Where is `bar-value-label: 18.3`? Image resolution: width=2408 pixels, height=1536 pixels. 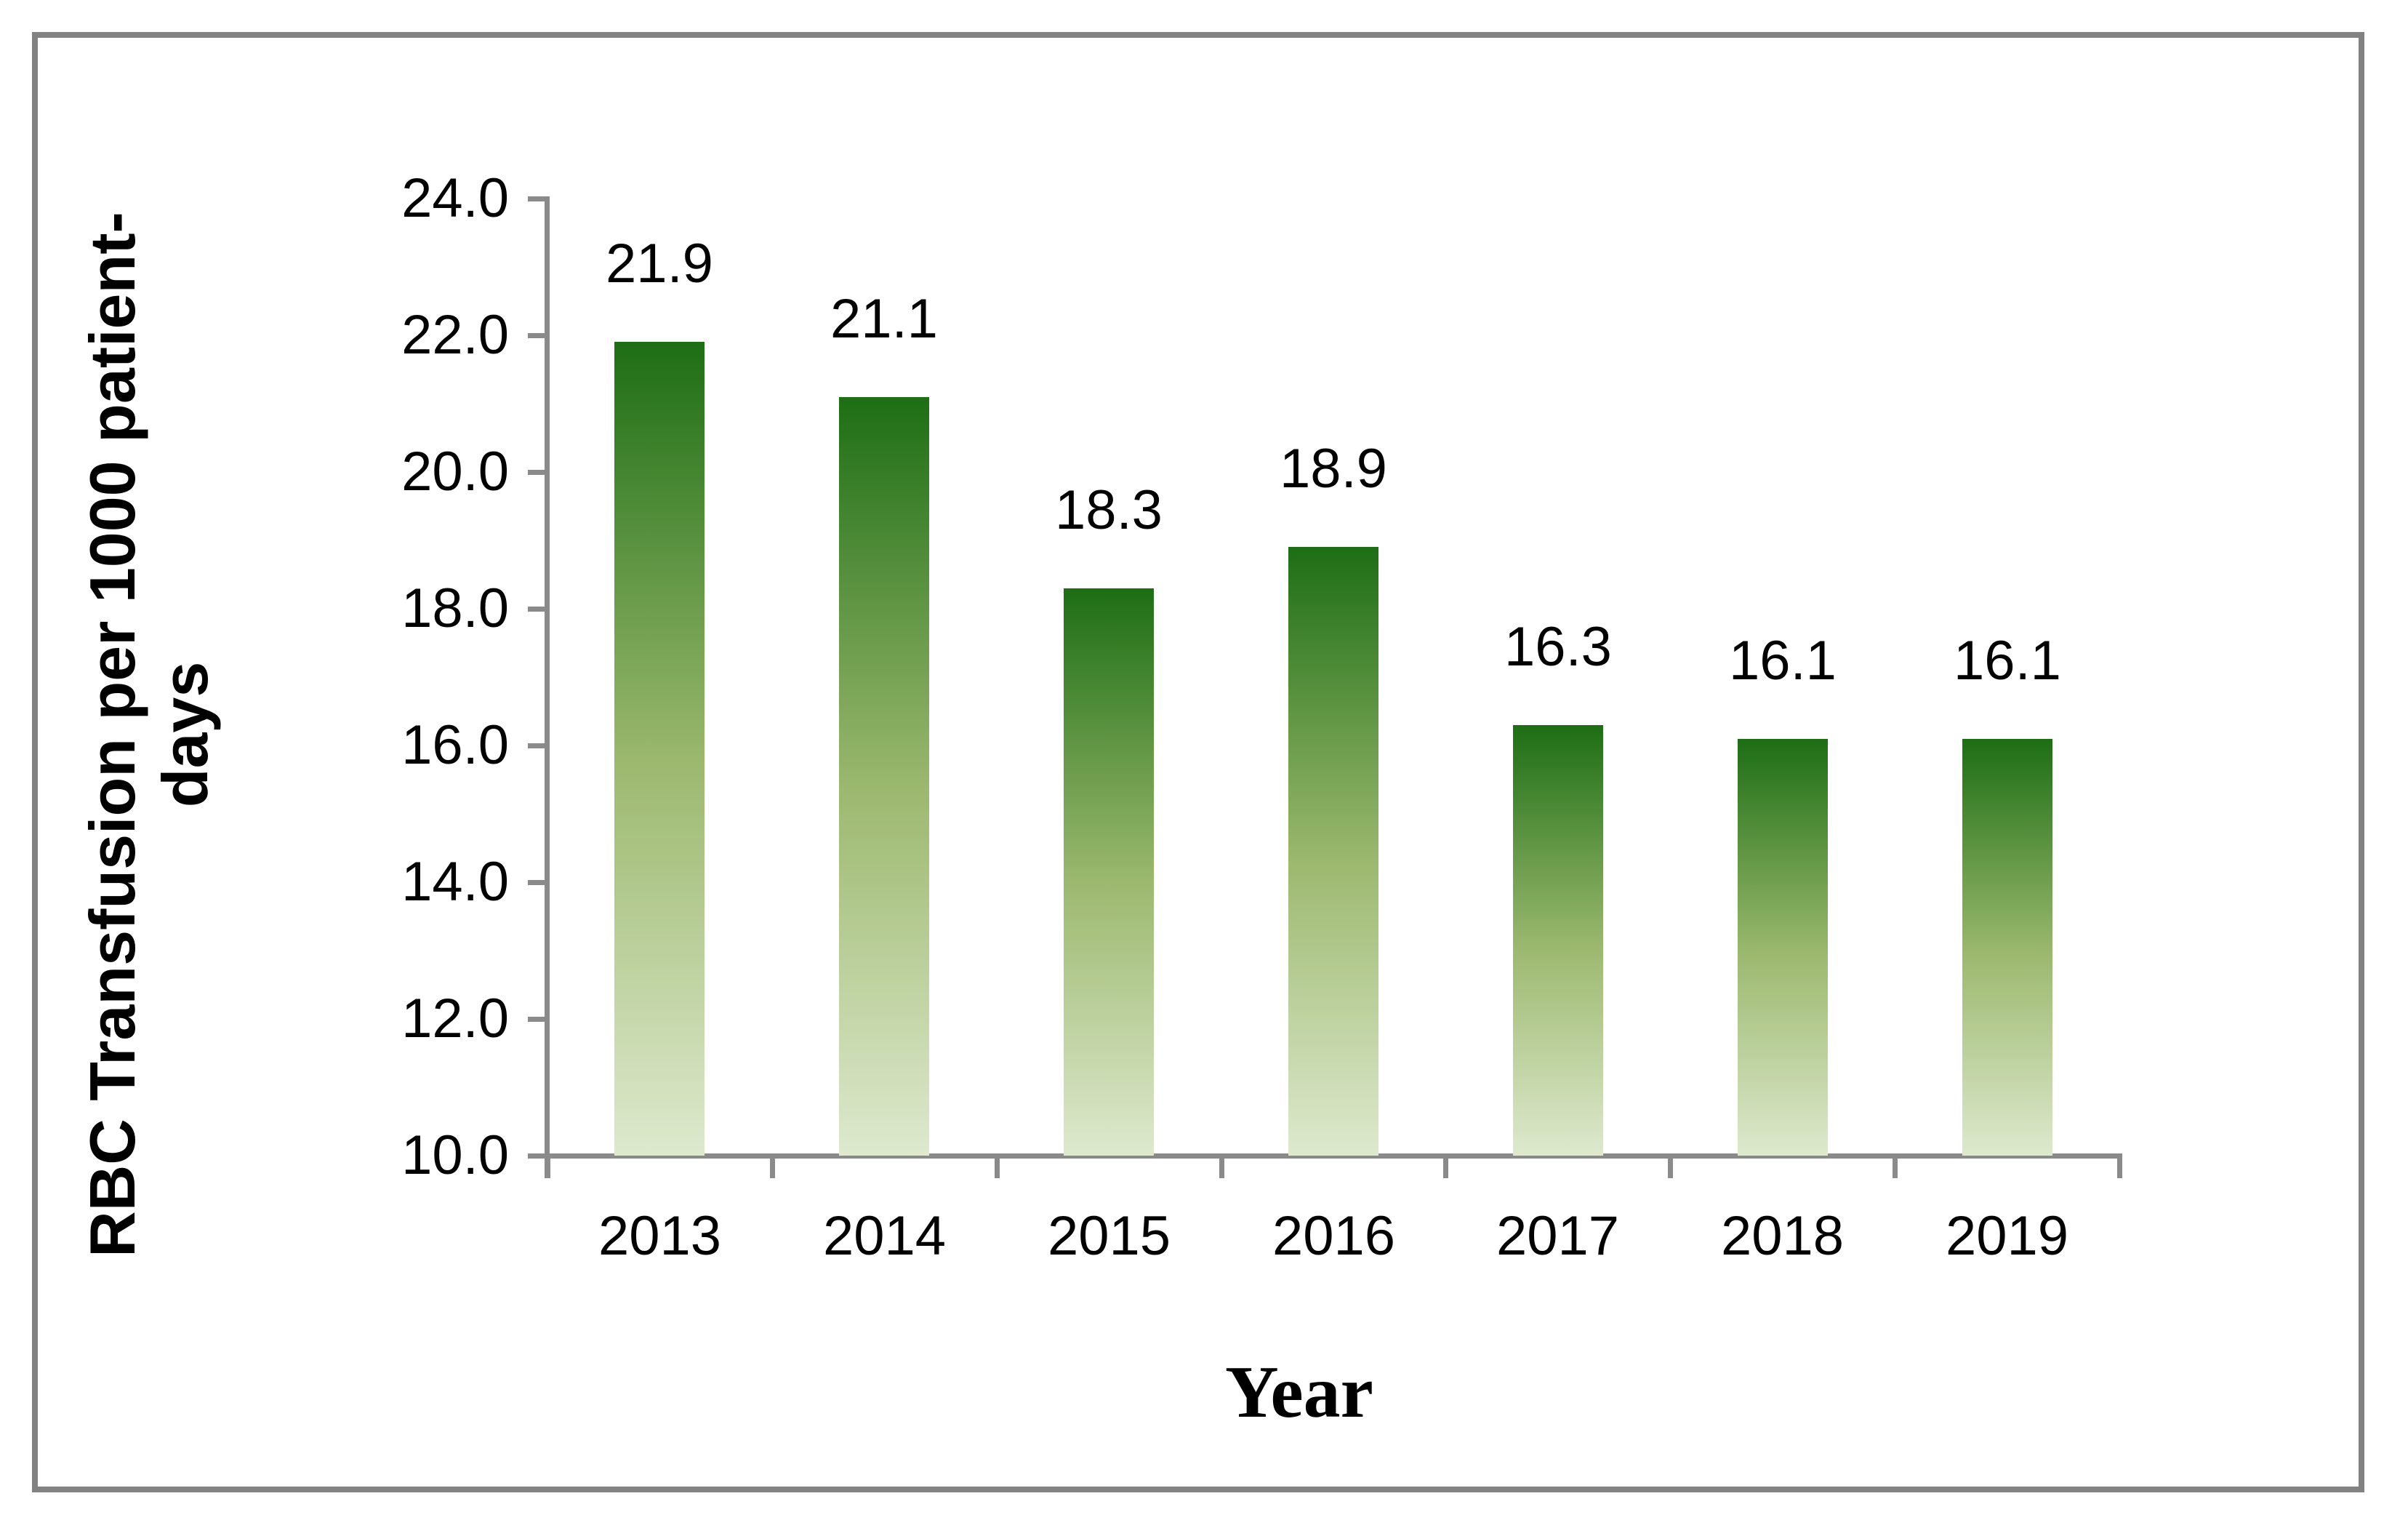 bar-value-label: 18.3 is located at coordinates (1109, 510).